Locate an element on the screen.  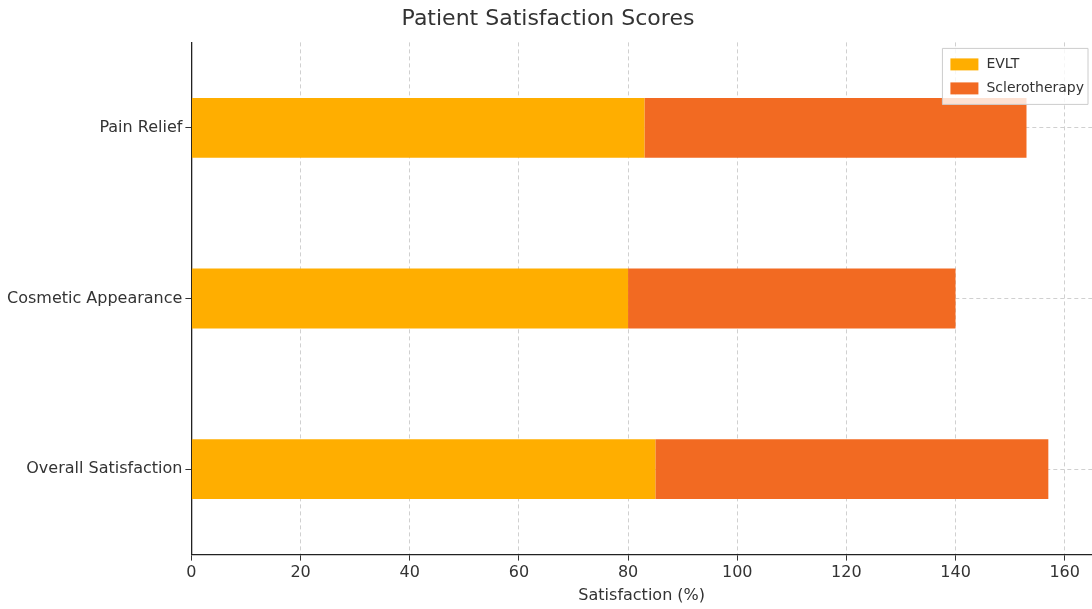
x-tick-label: 100 is located at coordinates (737, 572).